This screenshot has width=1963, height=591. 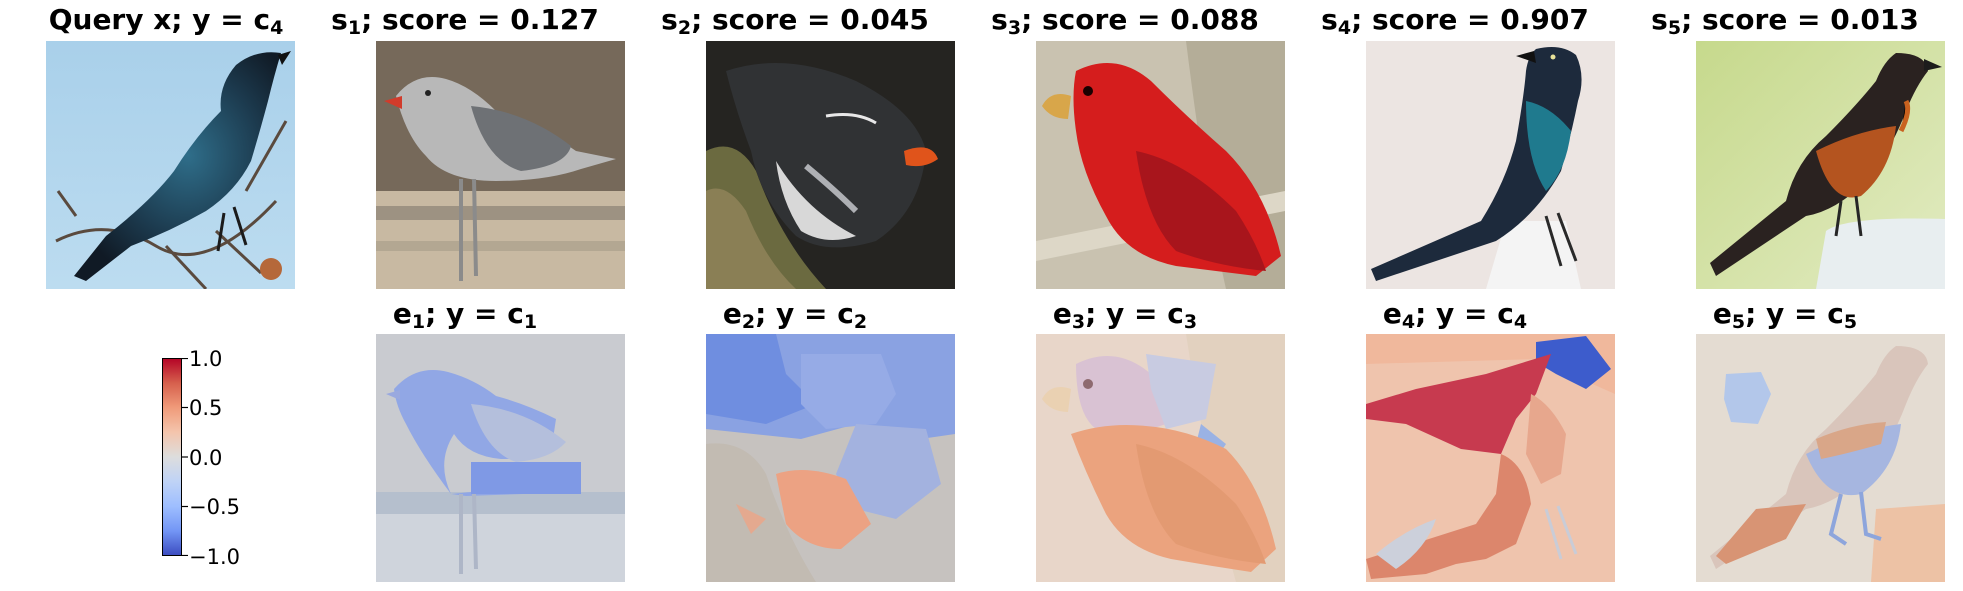 I want to click on s1-title-subscript: 1, so click(x=354, y=28).